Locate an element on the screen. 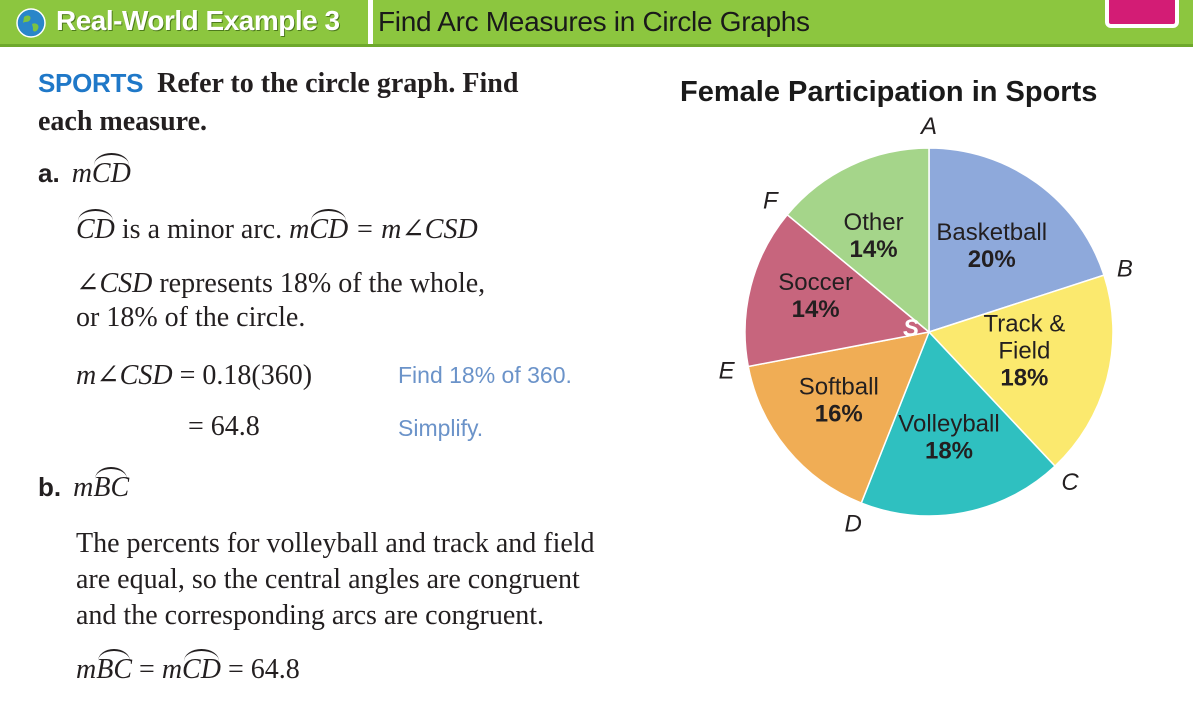  slice-label: Track & is located at coordinates (1024, 324).